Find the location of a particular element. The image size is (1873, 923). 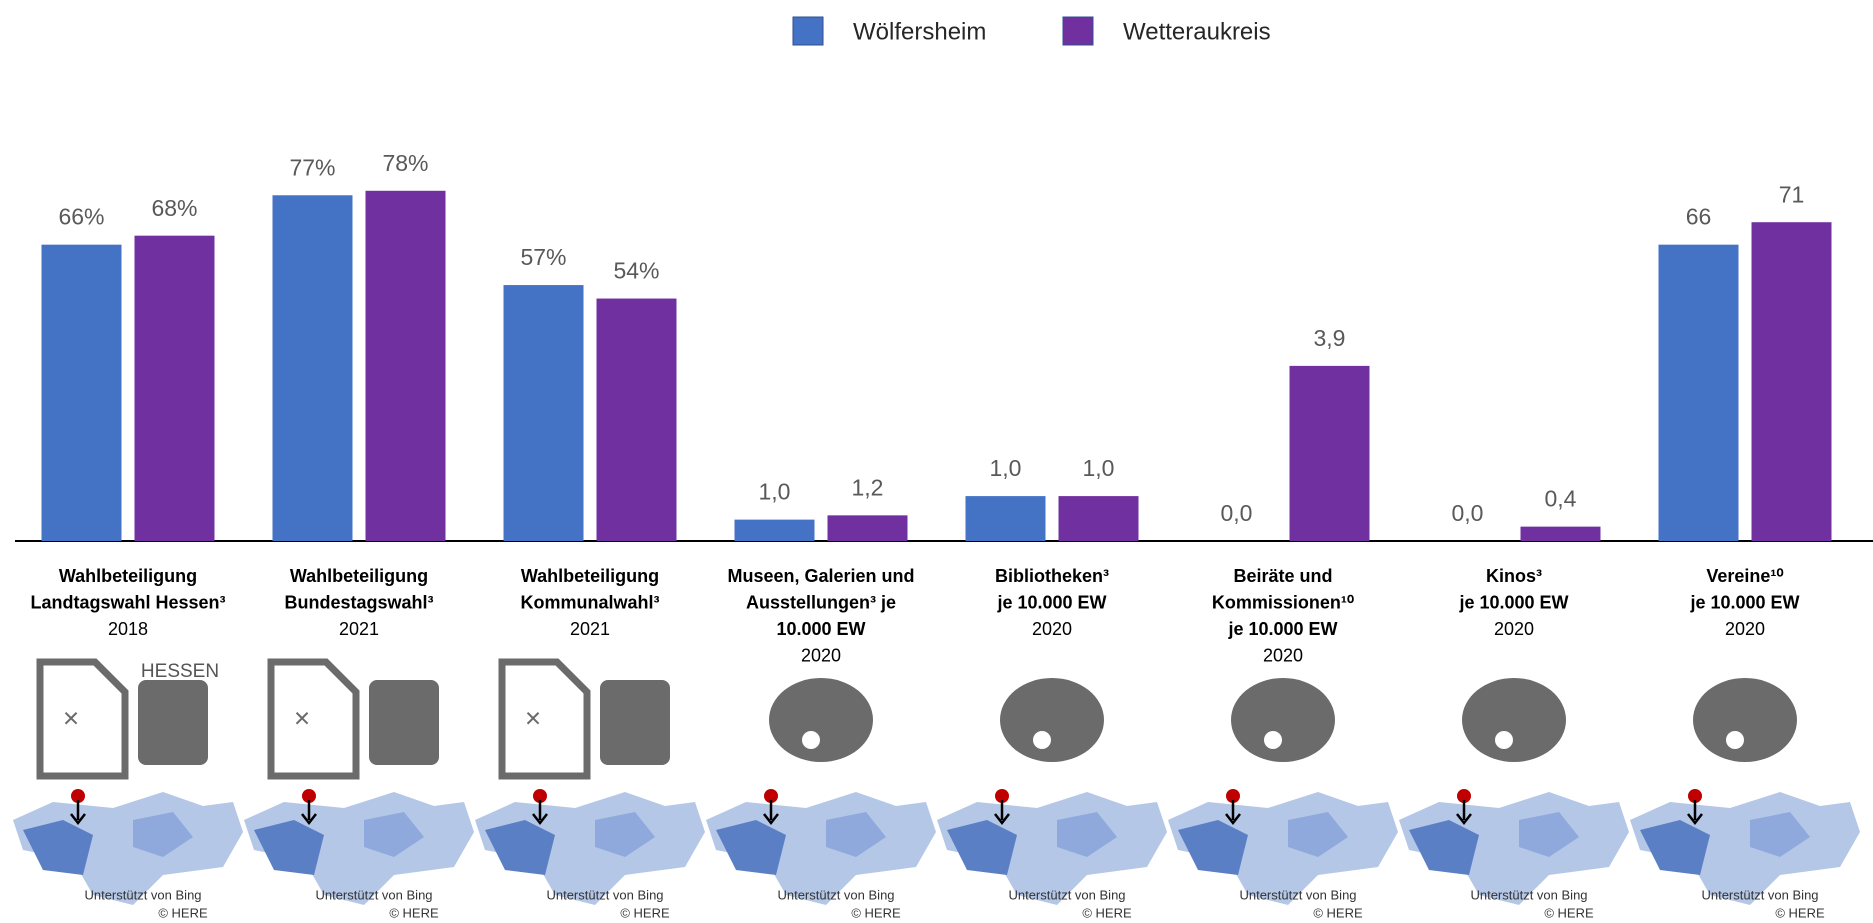

value-label: 0,4 is located at coordinates (1561, 499).